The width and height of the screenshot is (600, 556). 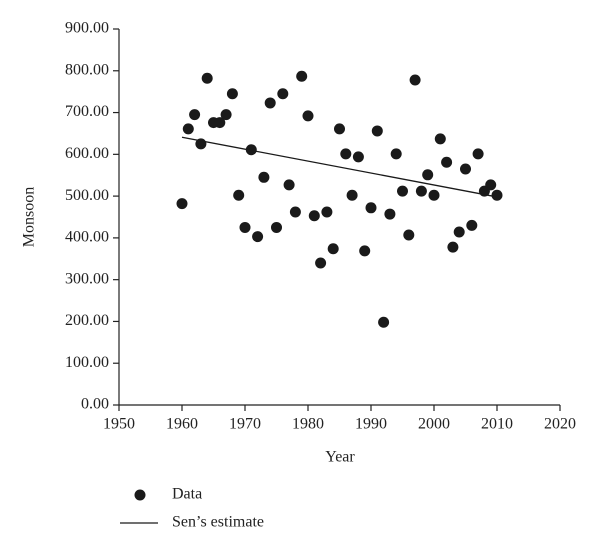 I want to click on y-tick-label: 900.00, so click(x=87, y=28).